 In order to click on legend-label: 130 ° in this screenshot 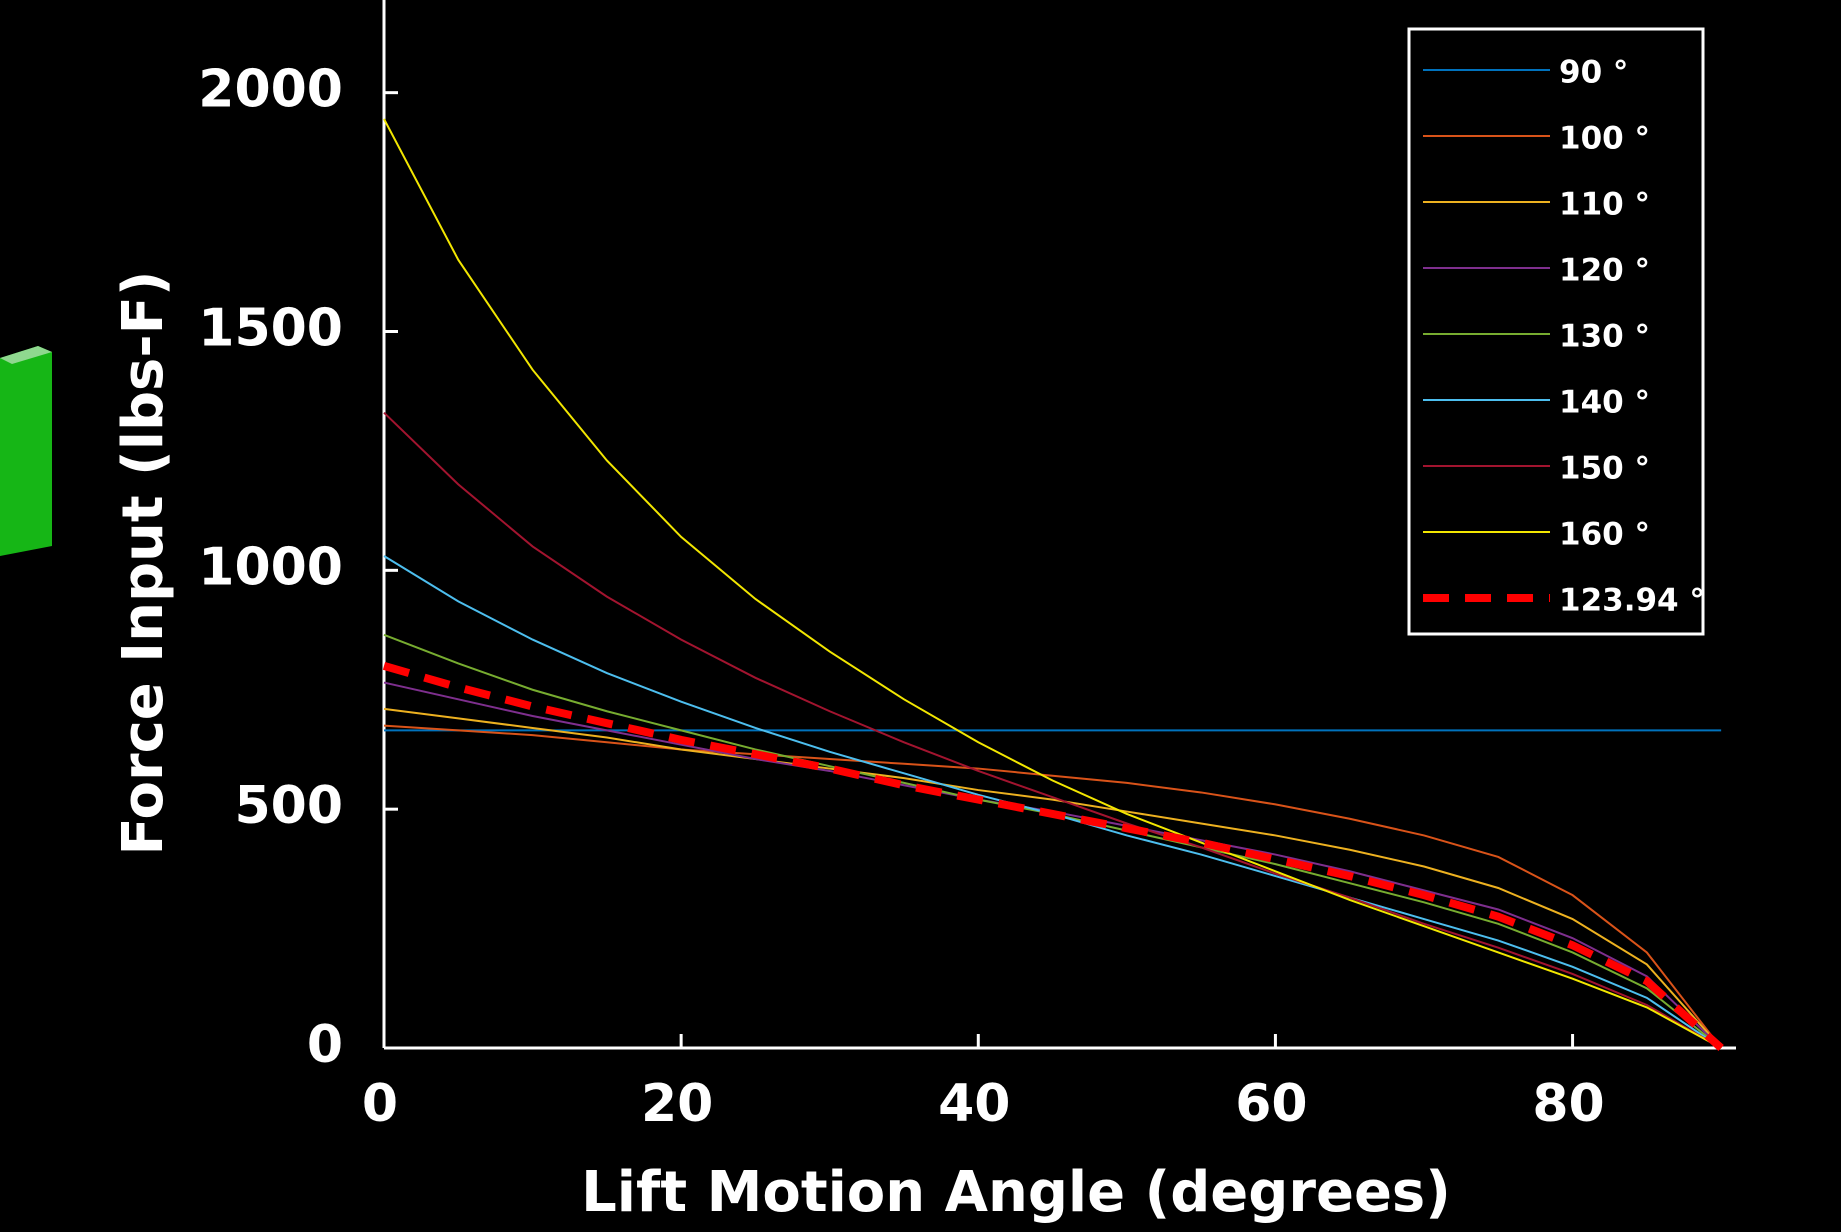, I will do `click(1604, 337)`.